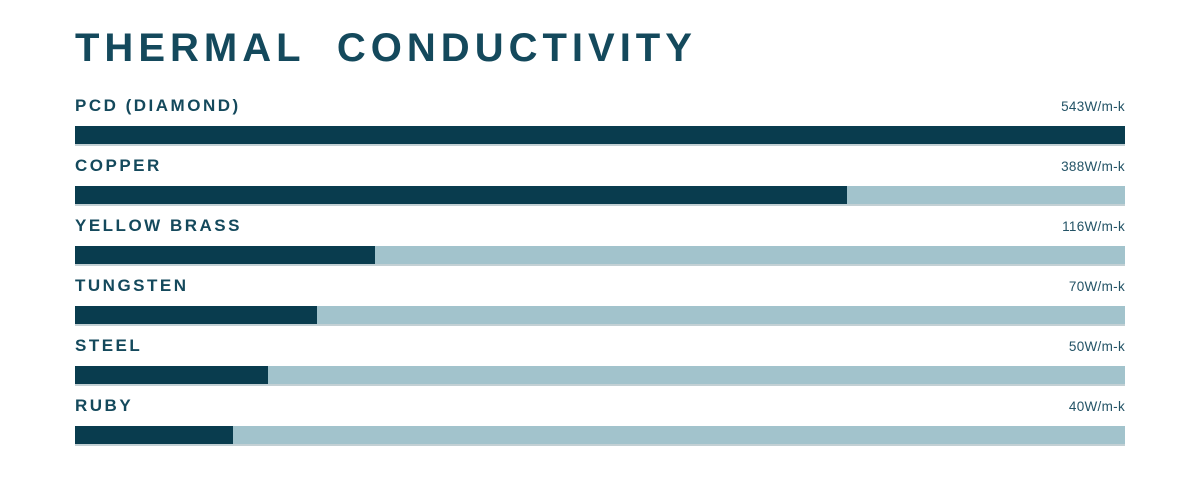 The height and width of the screenshot is (500, 1200). I want to click on row-header: PCD (DIAMOND) 543W/m-k, so click(600, 106).